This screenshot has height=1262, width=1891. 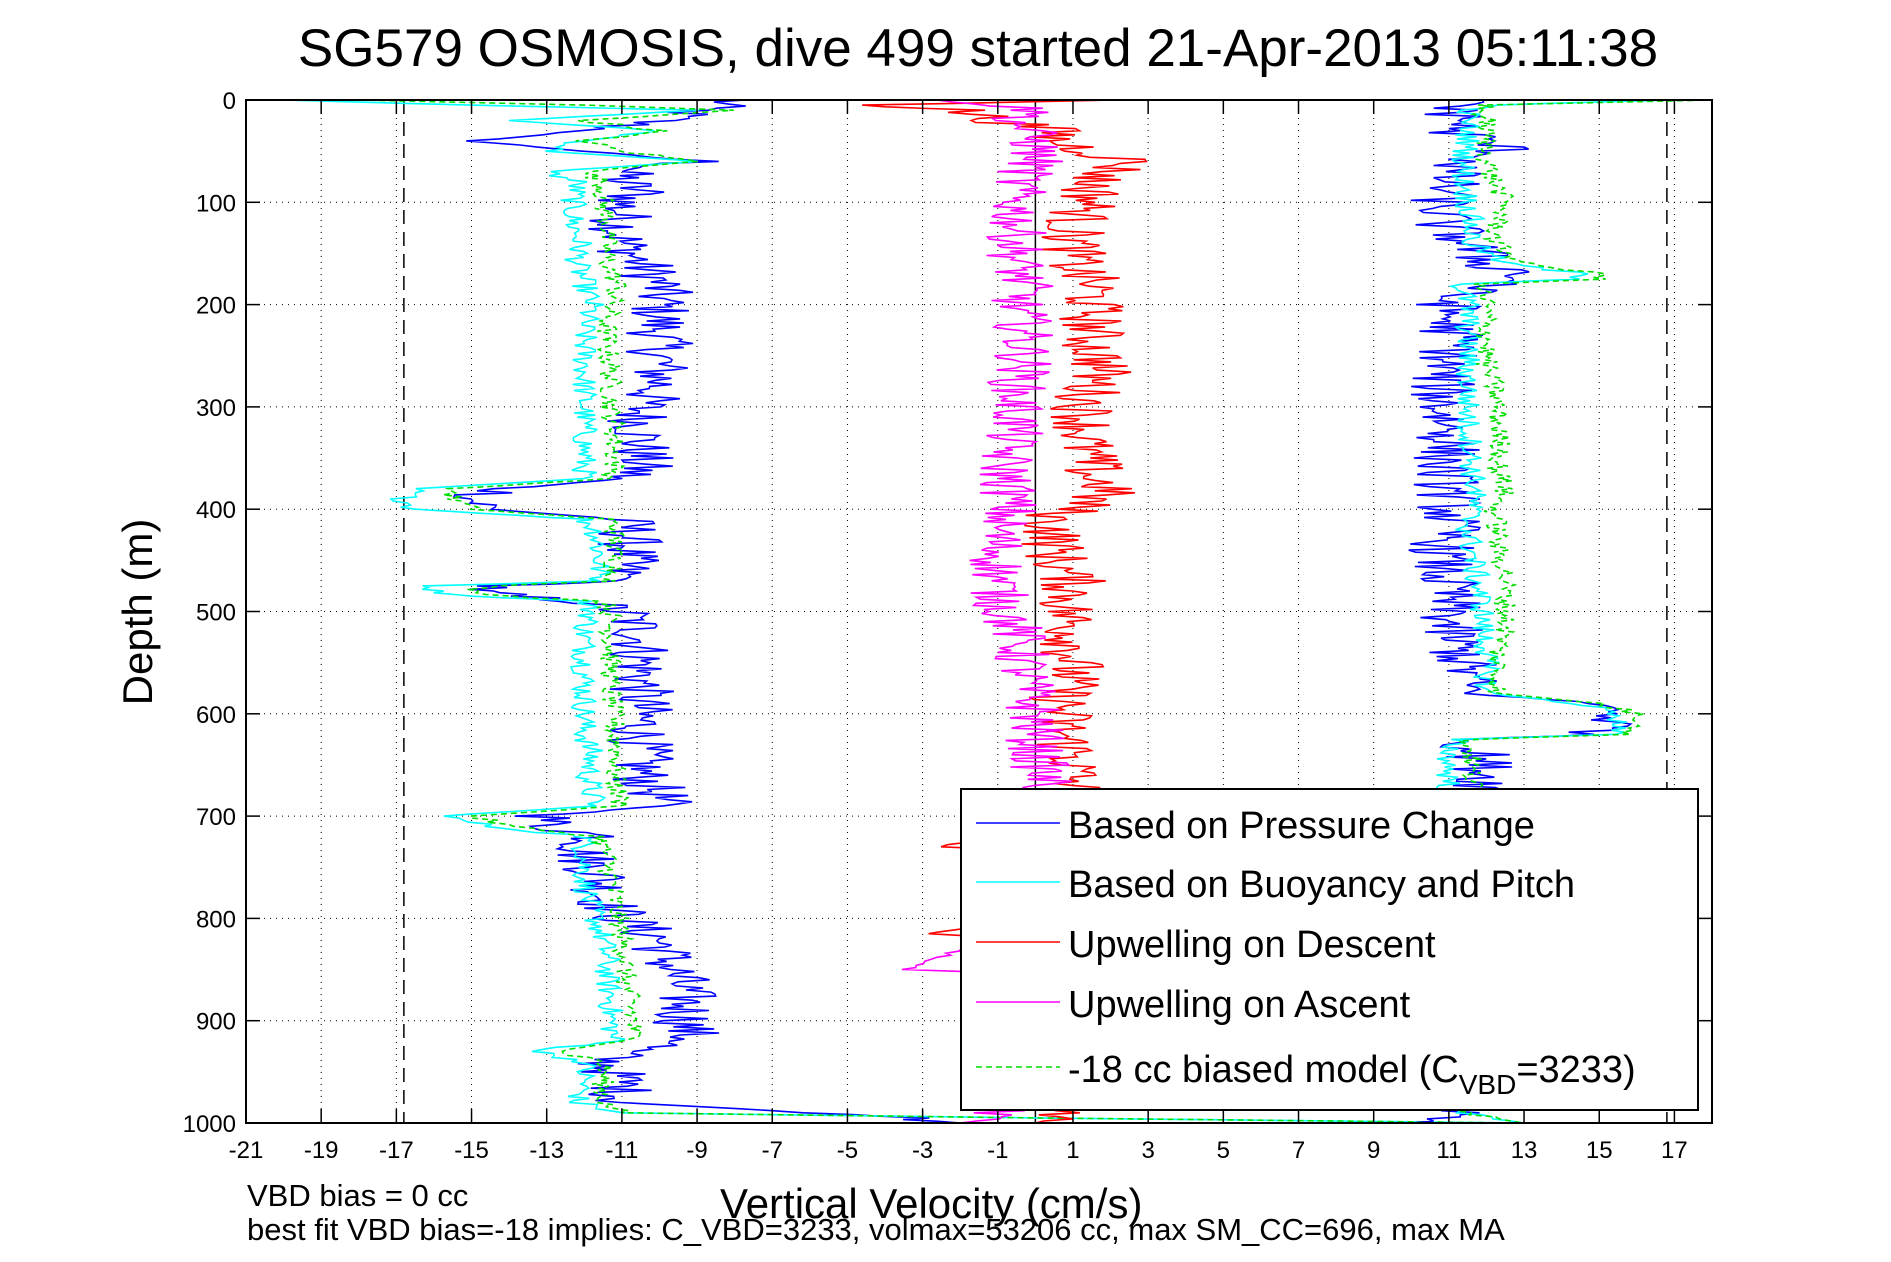 What do you see at coordinates (1223, 1150) in the screenshot?
I see `x-tick-label: 5` at bounding box center [1223, 1150].